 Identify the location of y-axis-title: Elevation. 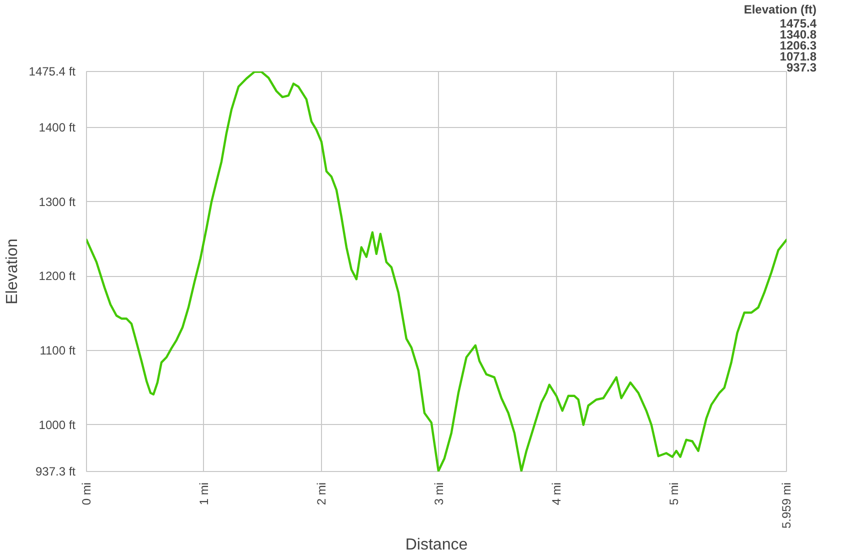
(12, 271).